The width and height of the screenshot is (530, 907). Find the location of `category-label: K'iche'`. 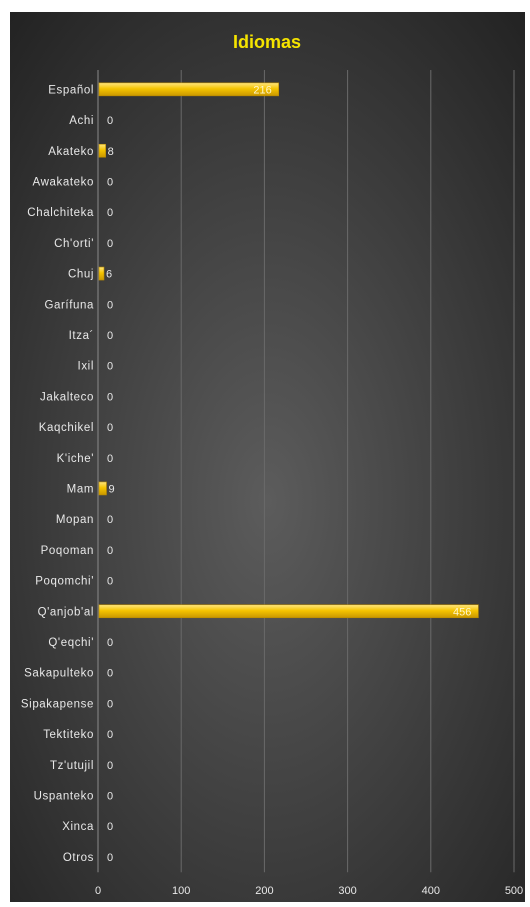

category-label: K'iche' is located at coordinates (75, 459).